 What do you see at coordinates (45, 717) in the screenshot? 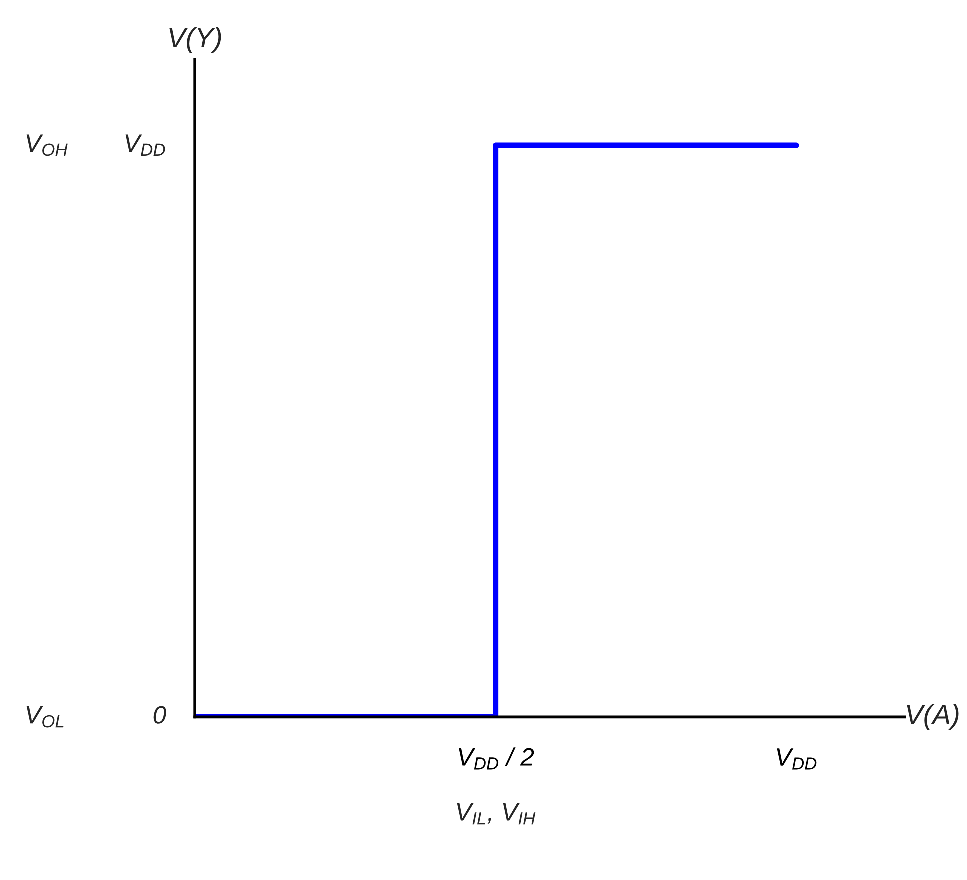
I see `text: V$_{OL}$` at bounding box center [45, 717].